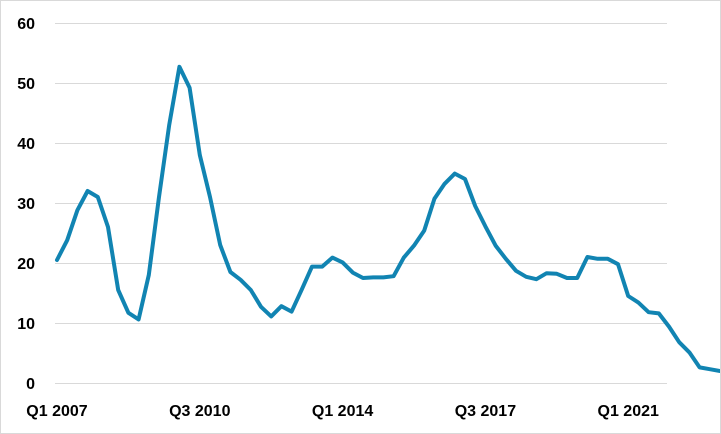 This screenshot has height=434, width=721. I want to click on x-tick-label: Q1 2014, so click(342, 411).